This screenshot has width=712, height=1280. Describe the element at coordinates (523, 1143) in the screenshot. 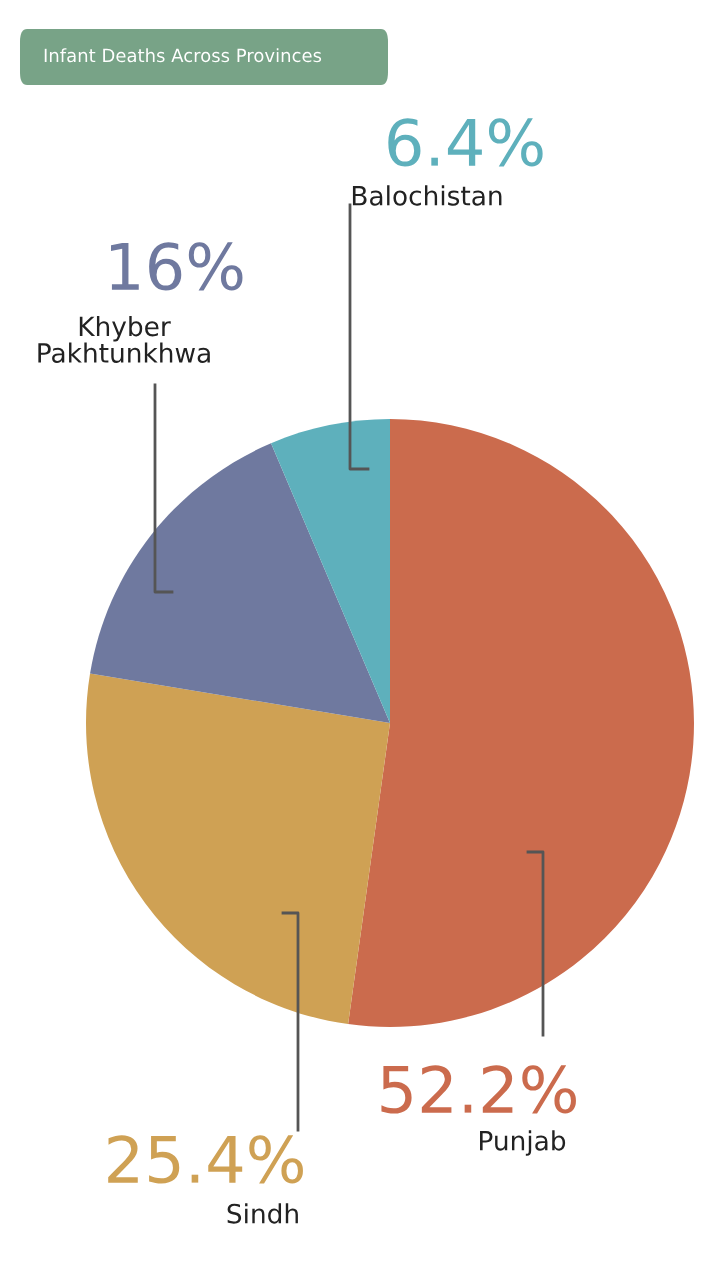

I see `slice-label: Punjab` at that location.